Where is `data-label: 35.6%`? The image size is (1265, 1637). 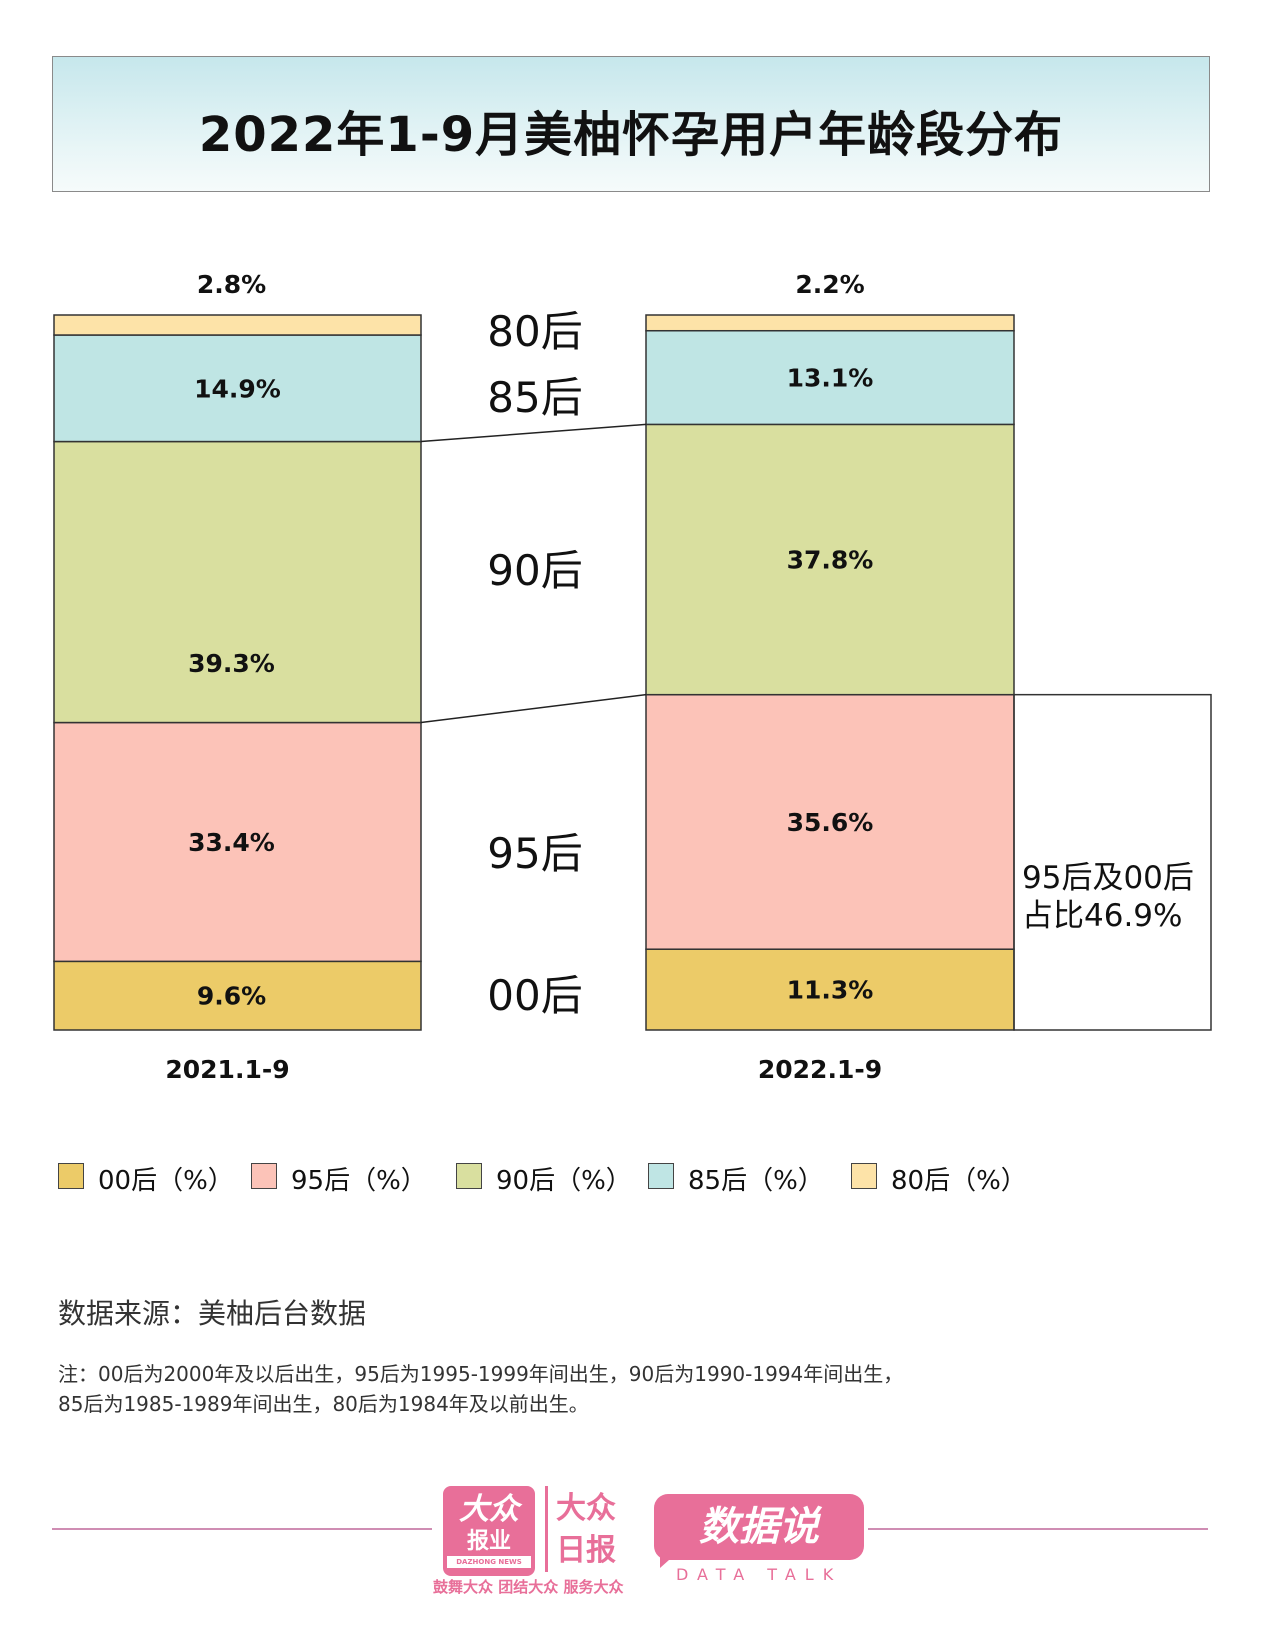
data-label: 35.6% is located at coordinates (830, 822).